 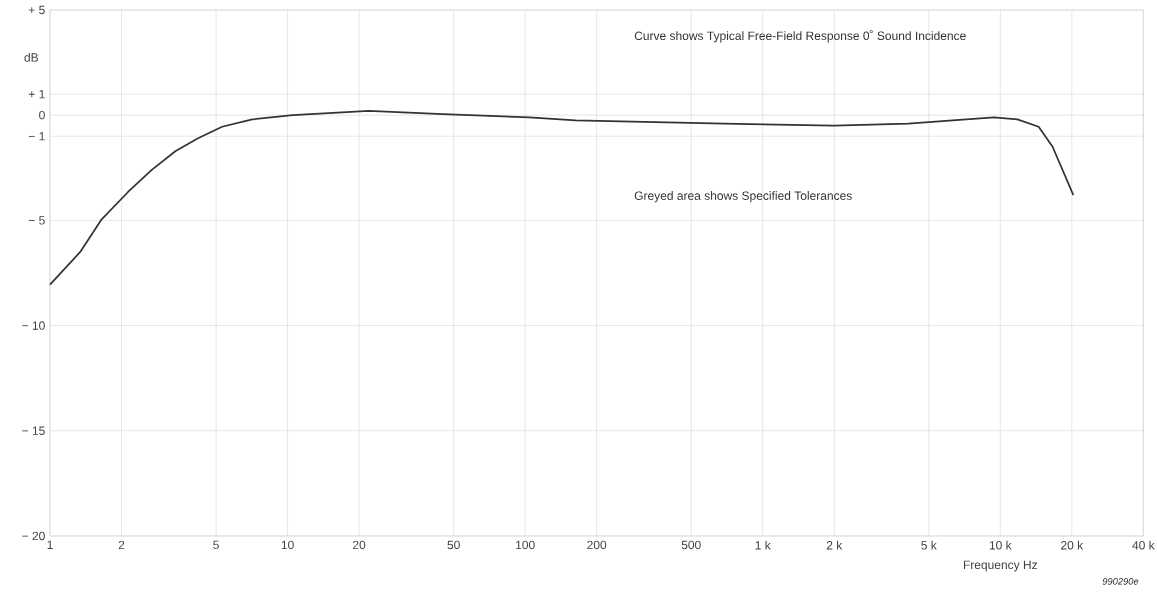 I want to click on annotation: Curve shows Typical Free-Field Response 0˚ Sound Incidence, so click(x=800, y=36).